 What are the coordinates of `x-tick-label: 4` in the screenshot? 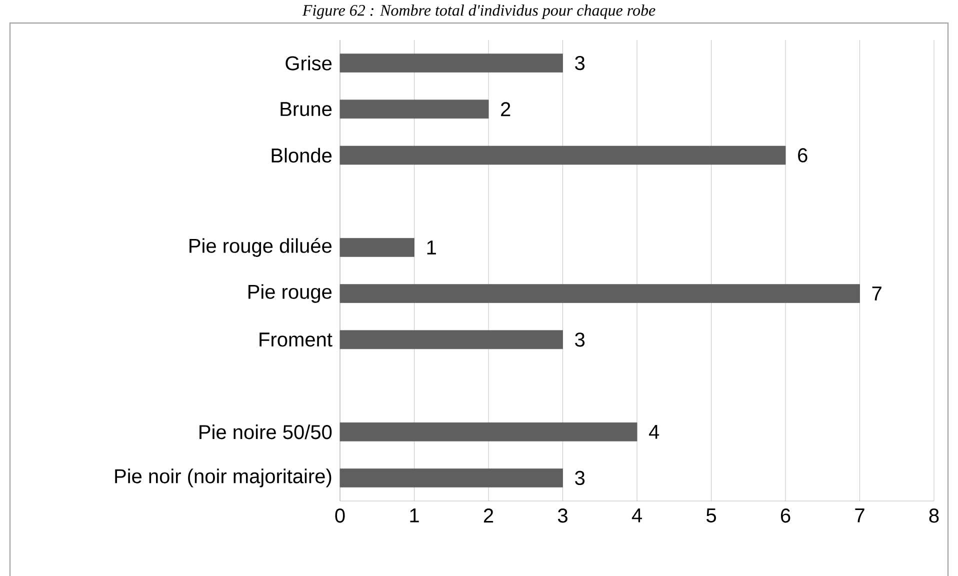 It's located at (637, 515).